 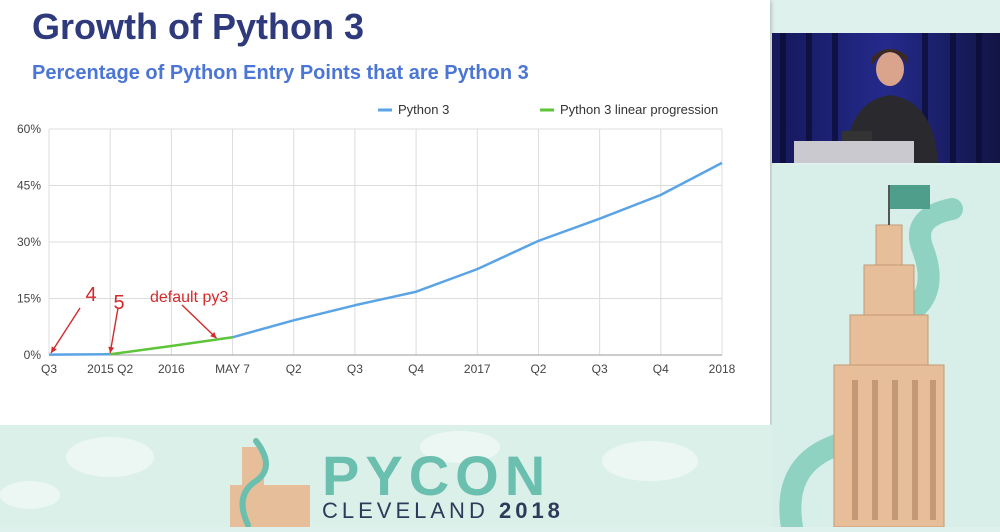 What do you see at coordinates (639, 109) in the screenshot?
I see `legend-label: Python 3 linear progression` at bounding box center [639, 109].